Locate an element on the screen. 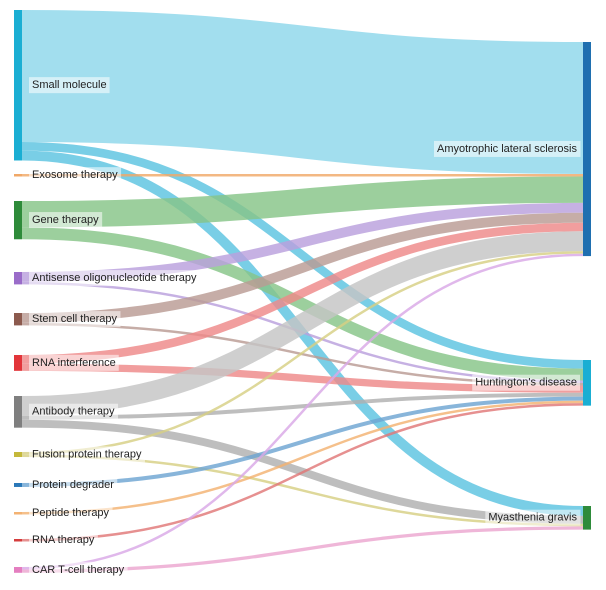 The height and width of the screenshot is (590, 606). flow-link-antibody-hd is located at coordinates (302, 406).